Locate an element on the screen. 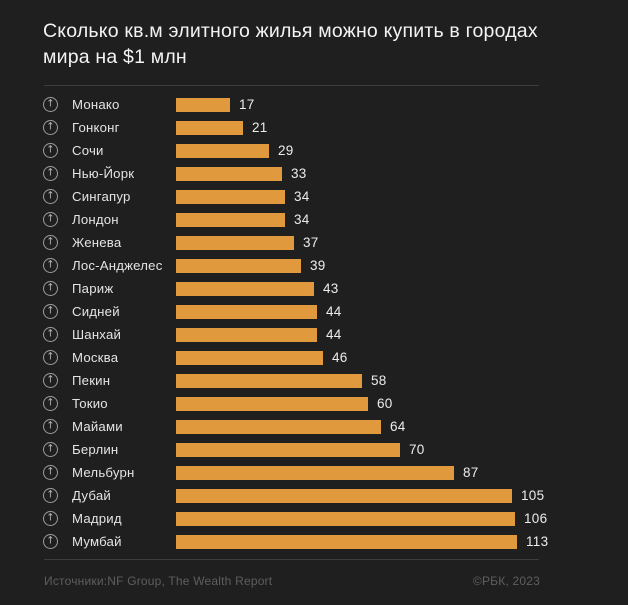 This screenshot has width=628, height=605. row-value: 46 is located at coordinates (340, 357).